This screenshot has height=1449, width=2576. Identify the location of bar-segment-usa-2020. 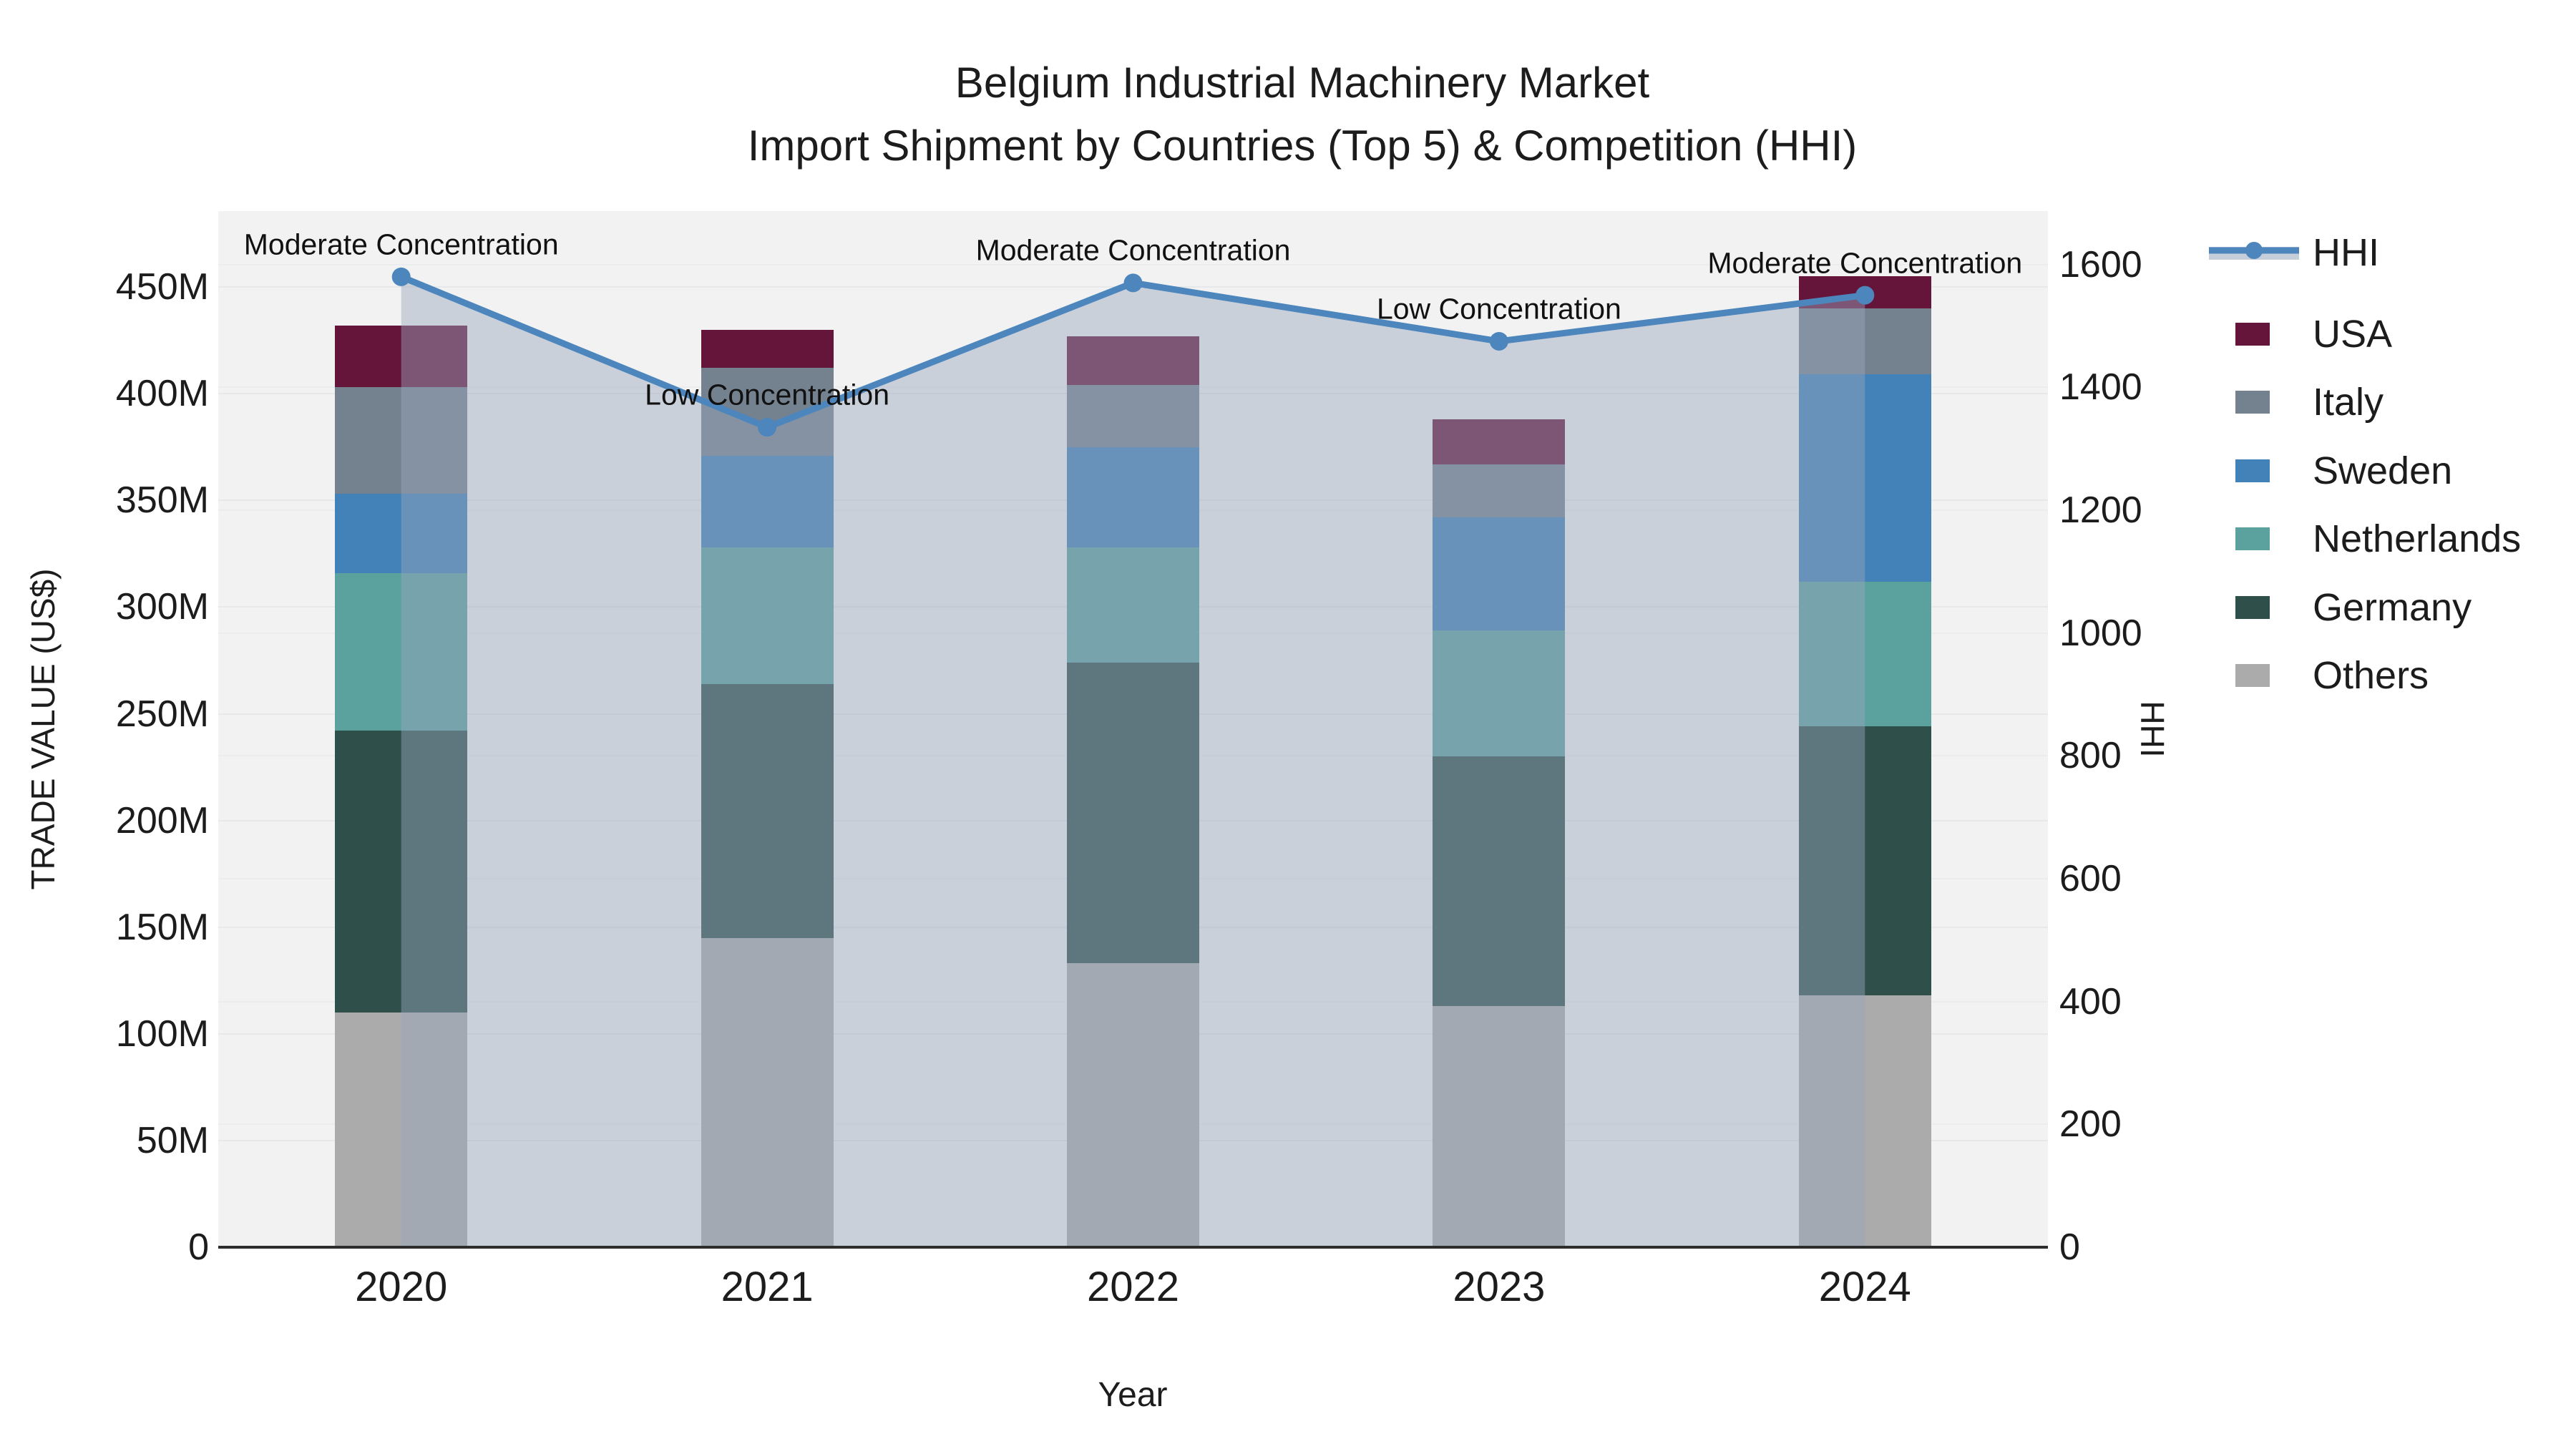
(401, 356).